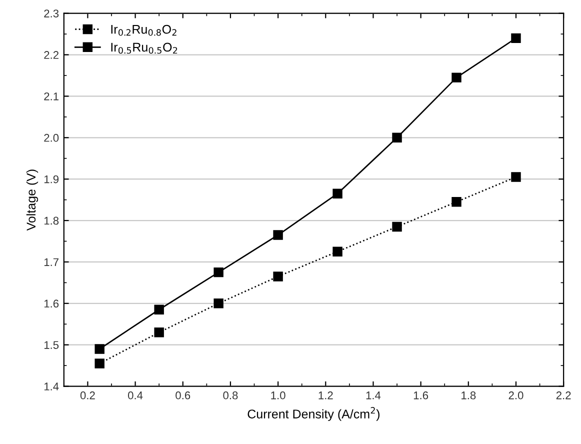  What do you see at coordinates (325, 395) in the screenshot?
I see `x-tick-label: 1.2` at bounding box center [325, 395].